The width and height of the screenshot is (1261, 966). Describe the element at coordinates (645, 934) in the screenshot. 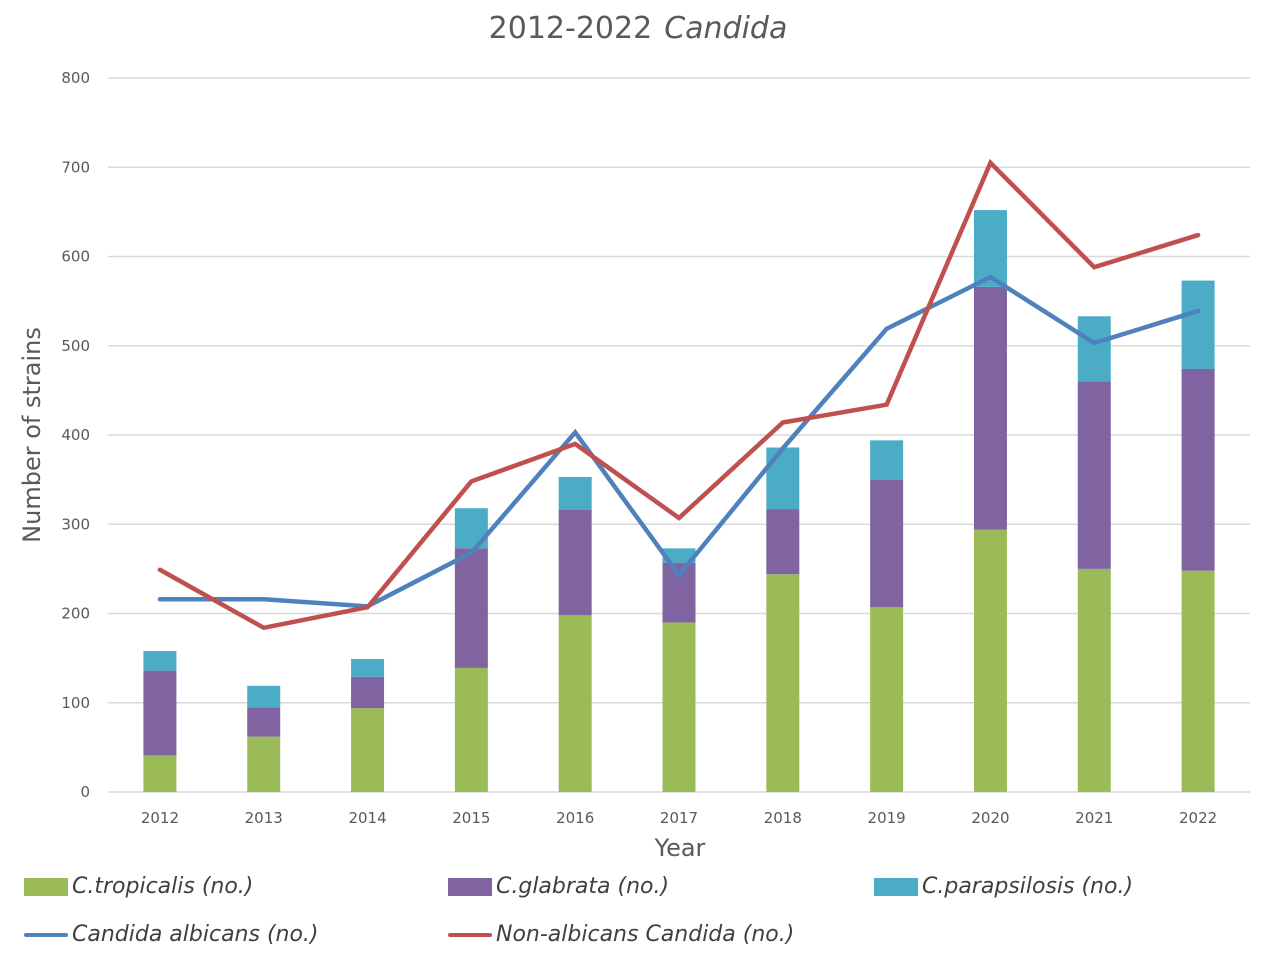

I see `legend-label: Non-albicans Candida (no.)` at that location.